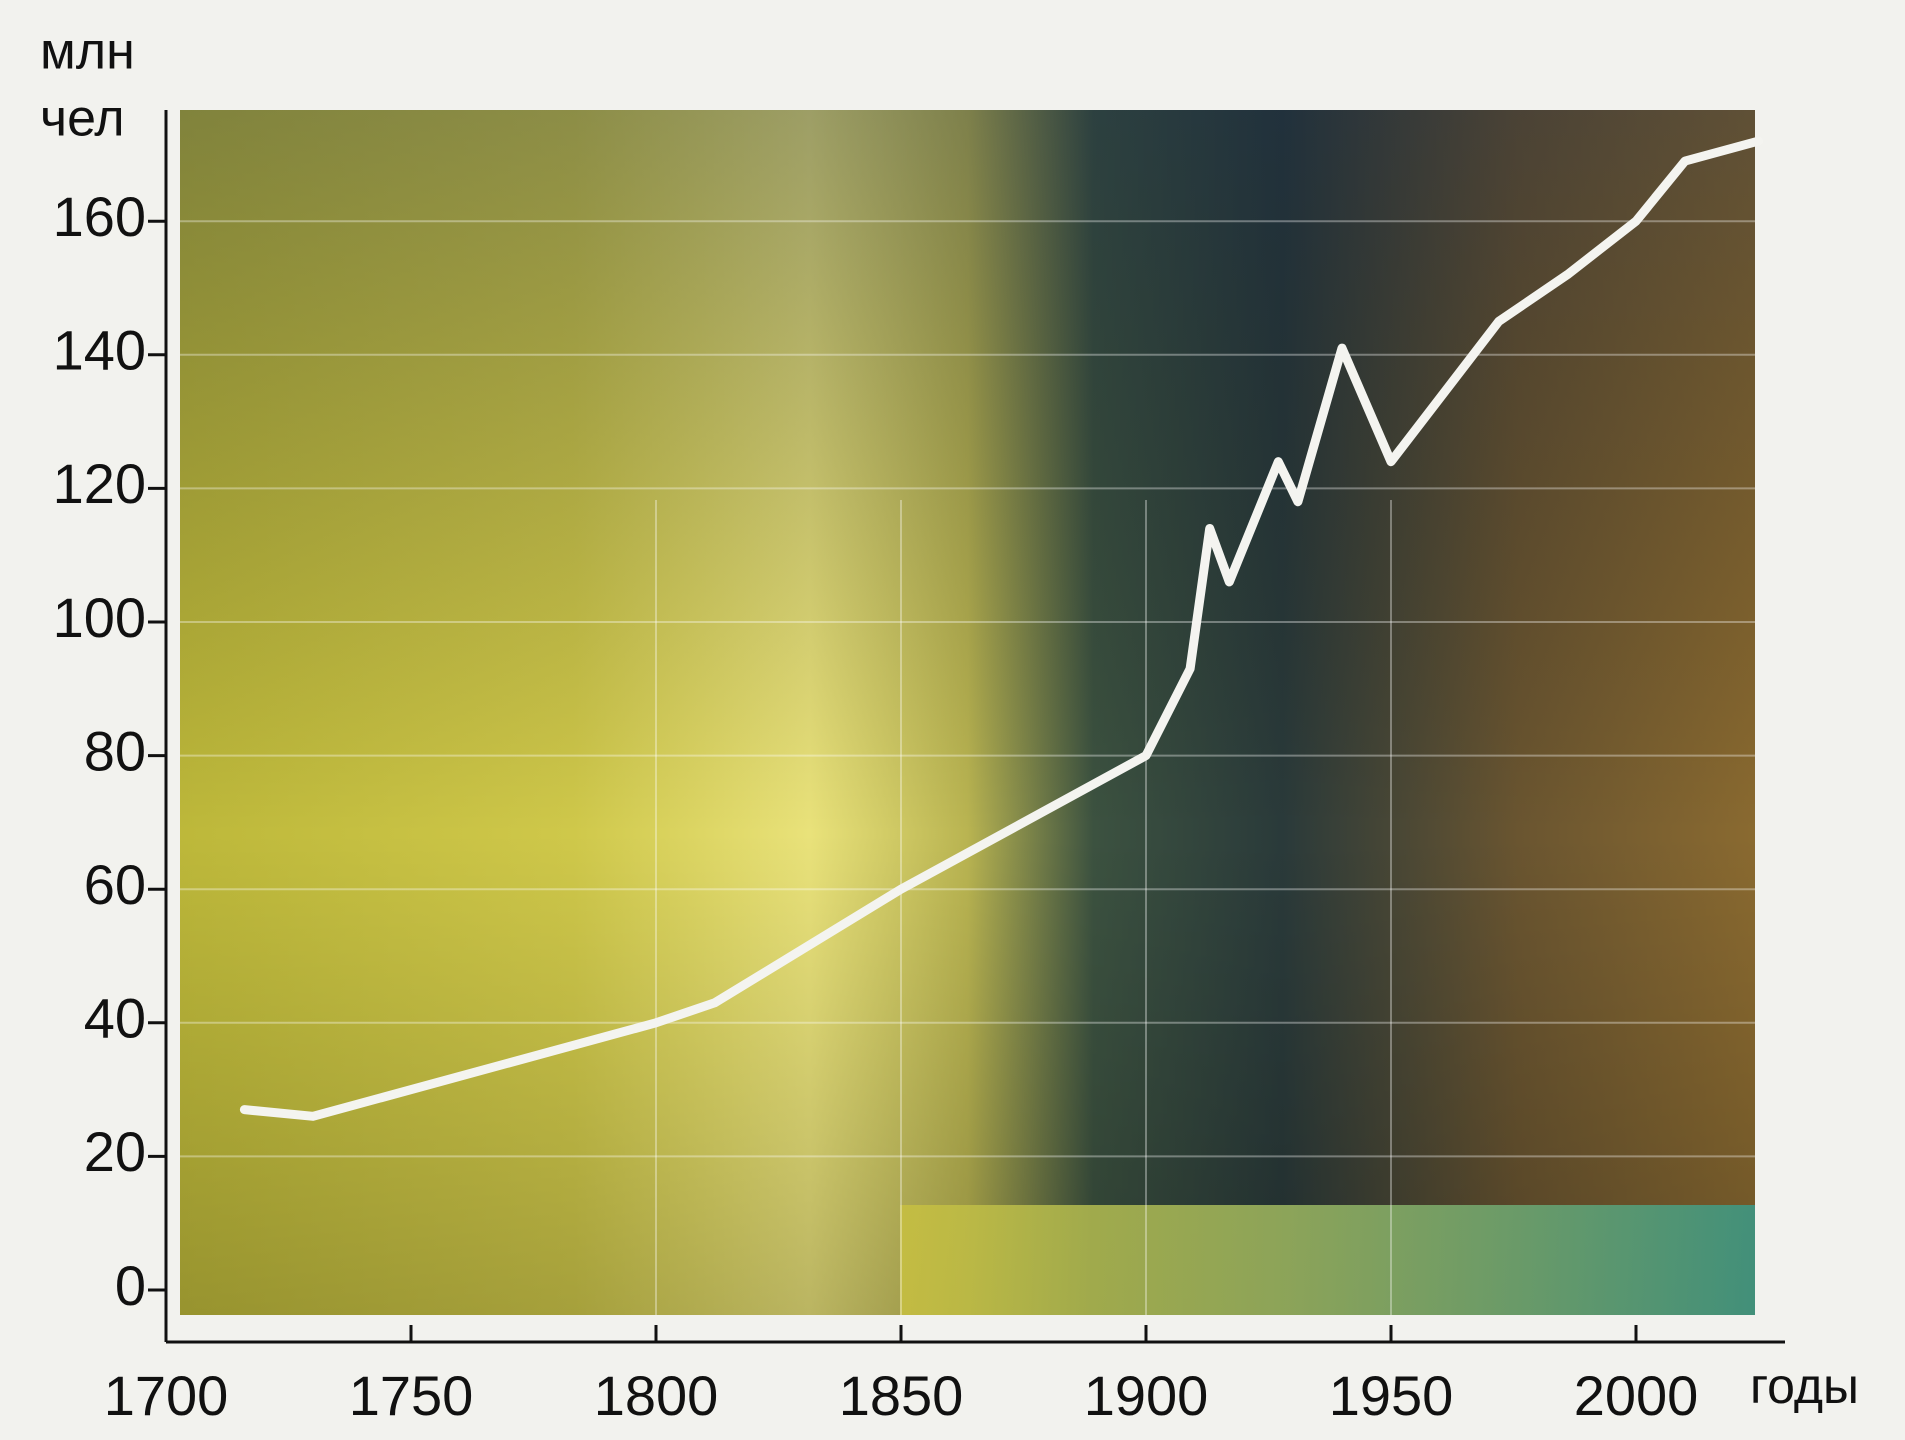 Image resolution: width=1905 pixels, height=1440 pixels. Describe the element at coordinates (1804, 1386) in the screenshot. I see `x-axis-label: годы` at that location.